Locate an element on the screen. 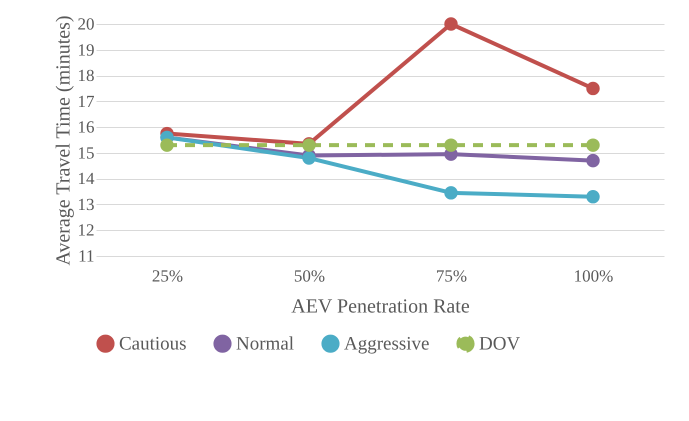  x-tick-label: 25% is located at coordinates (168, 276).